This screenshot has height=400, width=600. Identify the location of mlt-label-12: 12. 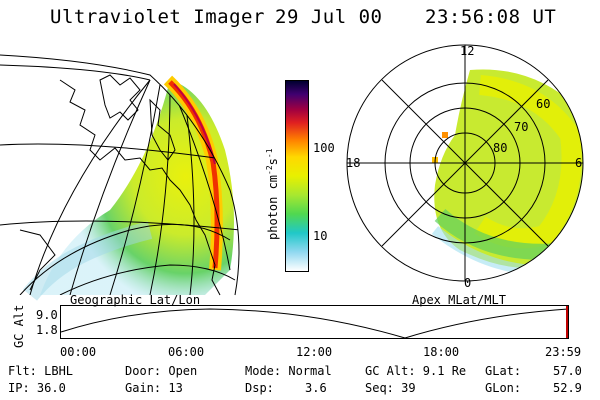
(467, 51).